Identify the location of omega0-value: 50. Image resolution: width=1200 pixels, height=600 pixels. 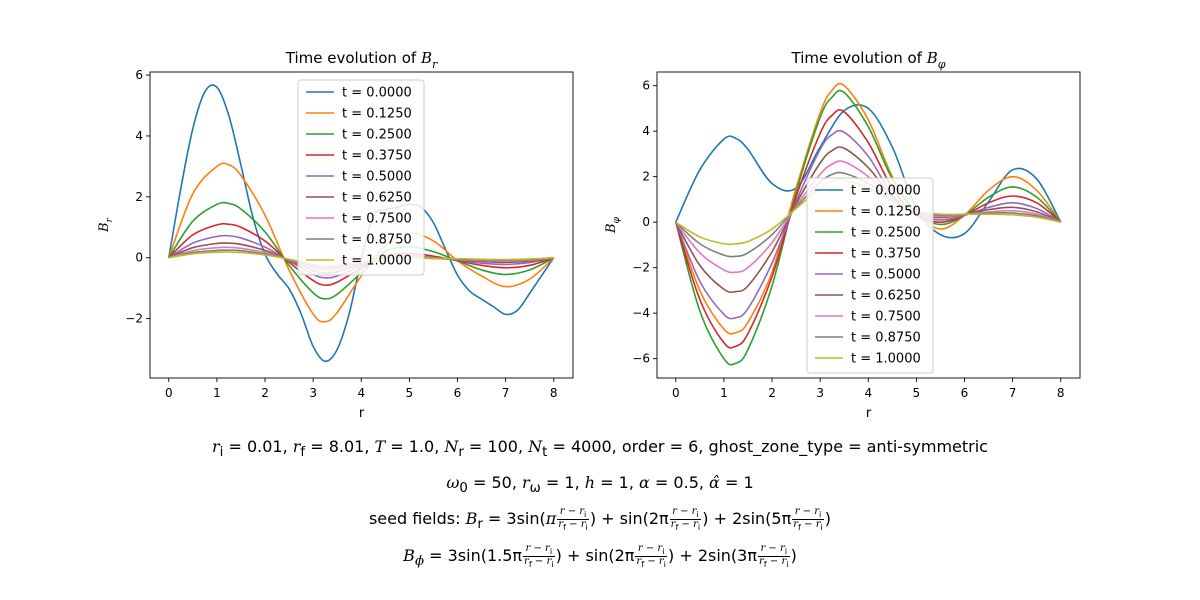
(501, 483).